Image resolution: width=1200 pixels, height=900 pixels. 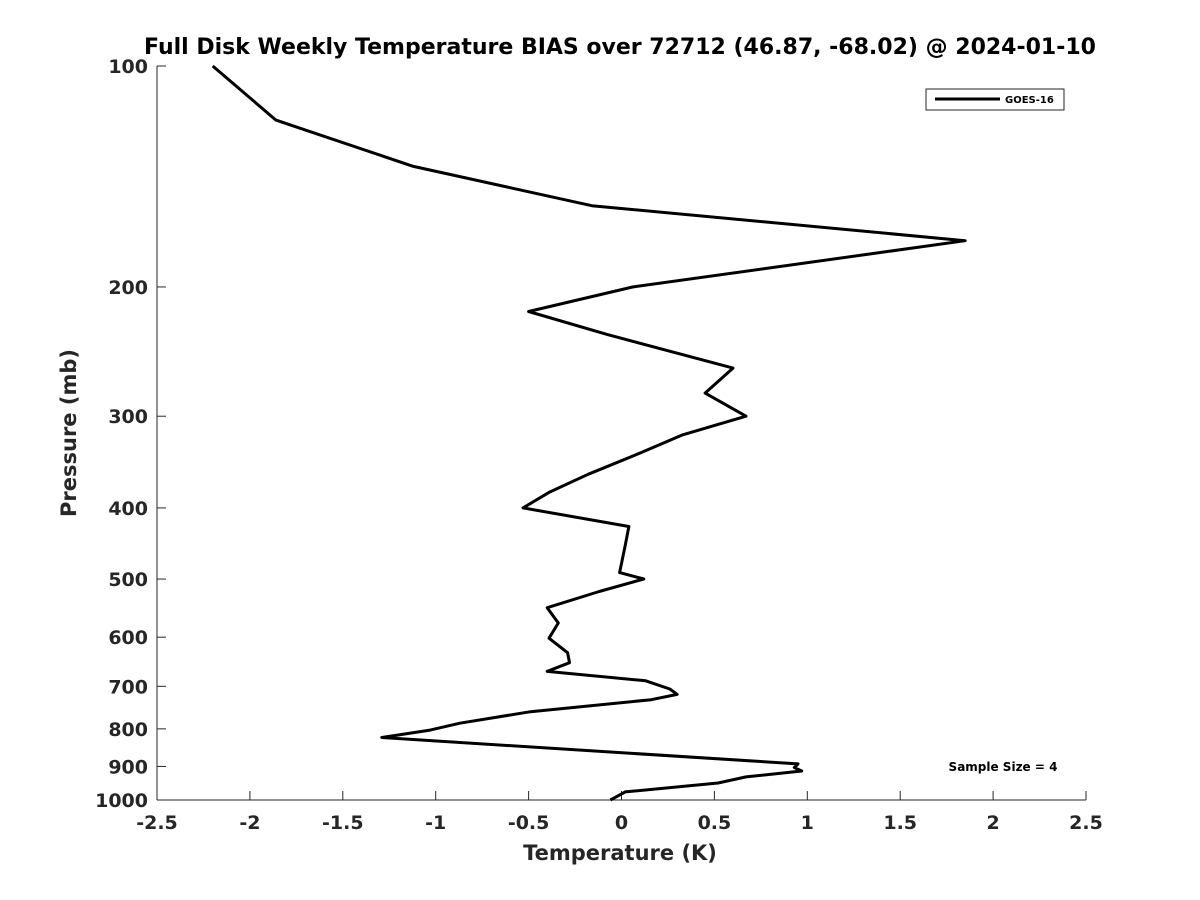 I want to click on y-tick-label: 200, so click(x=128, y=288).